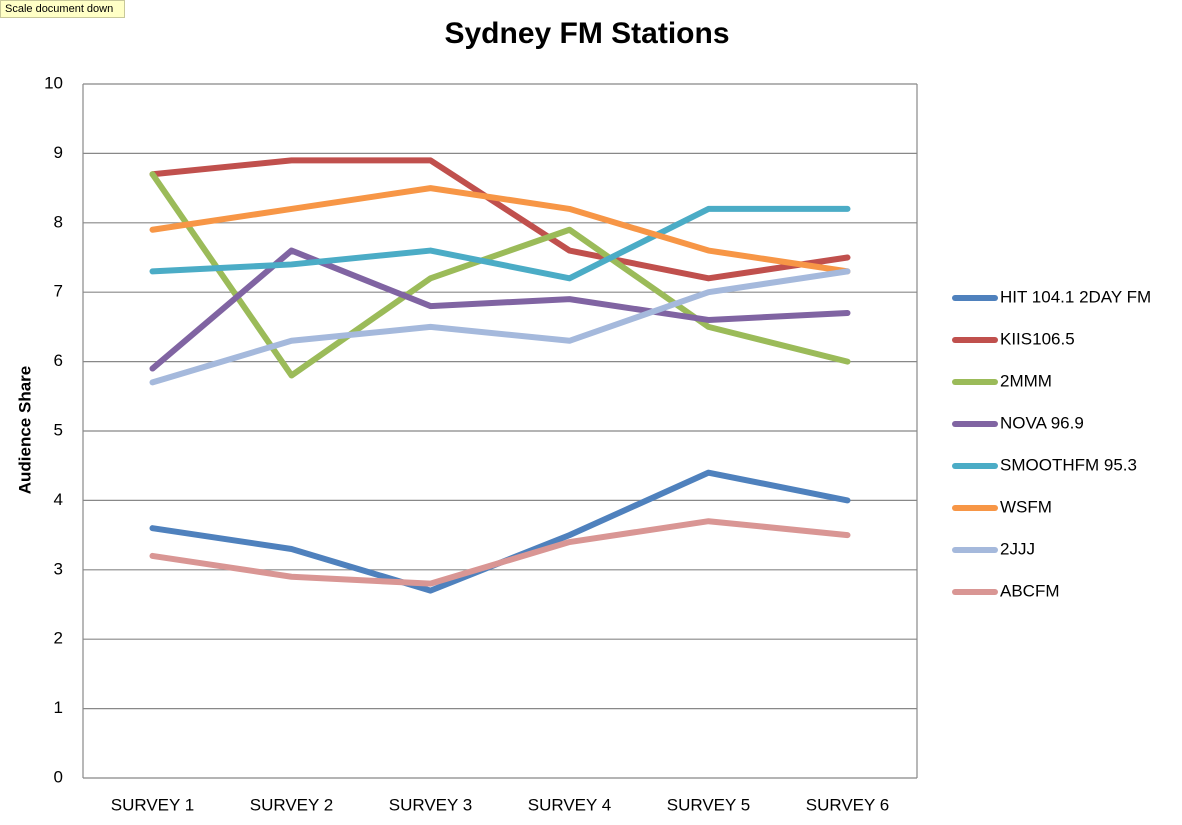 This screenshot has width=1182, height=825. Describe the element at coordinates (1017, 548) in the screenshot. I see `legend-label: 2JJJ` at that location.